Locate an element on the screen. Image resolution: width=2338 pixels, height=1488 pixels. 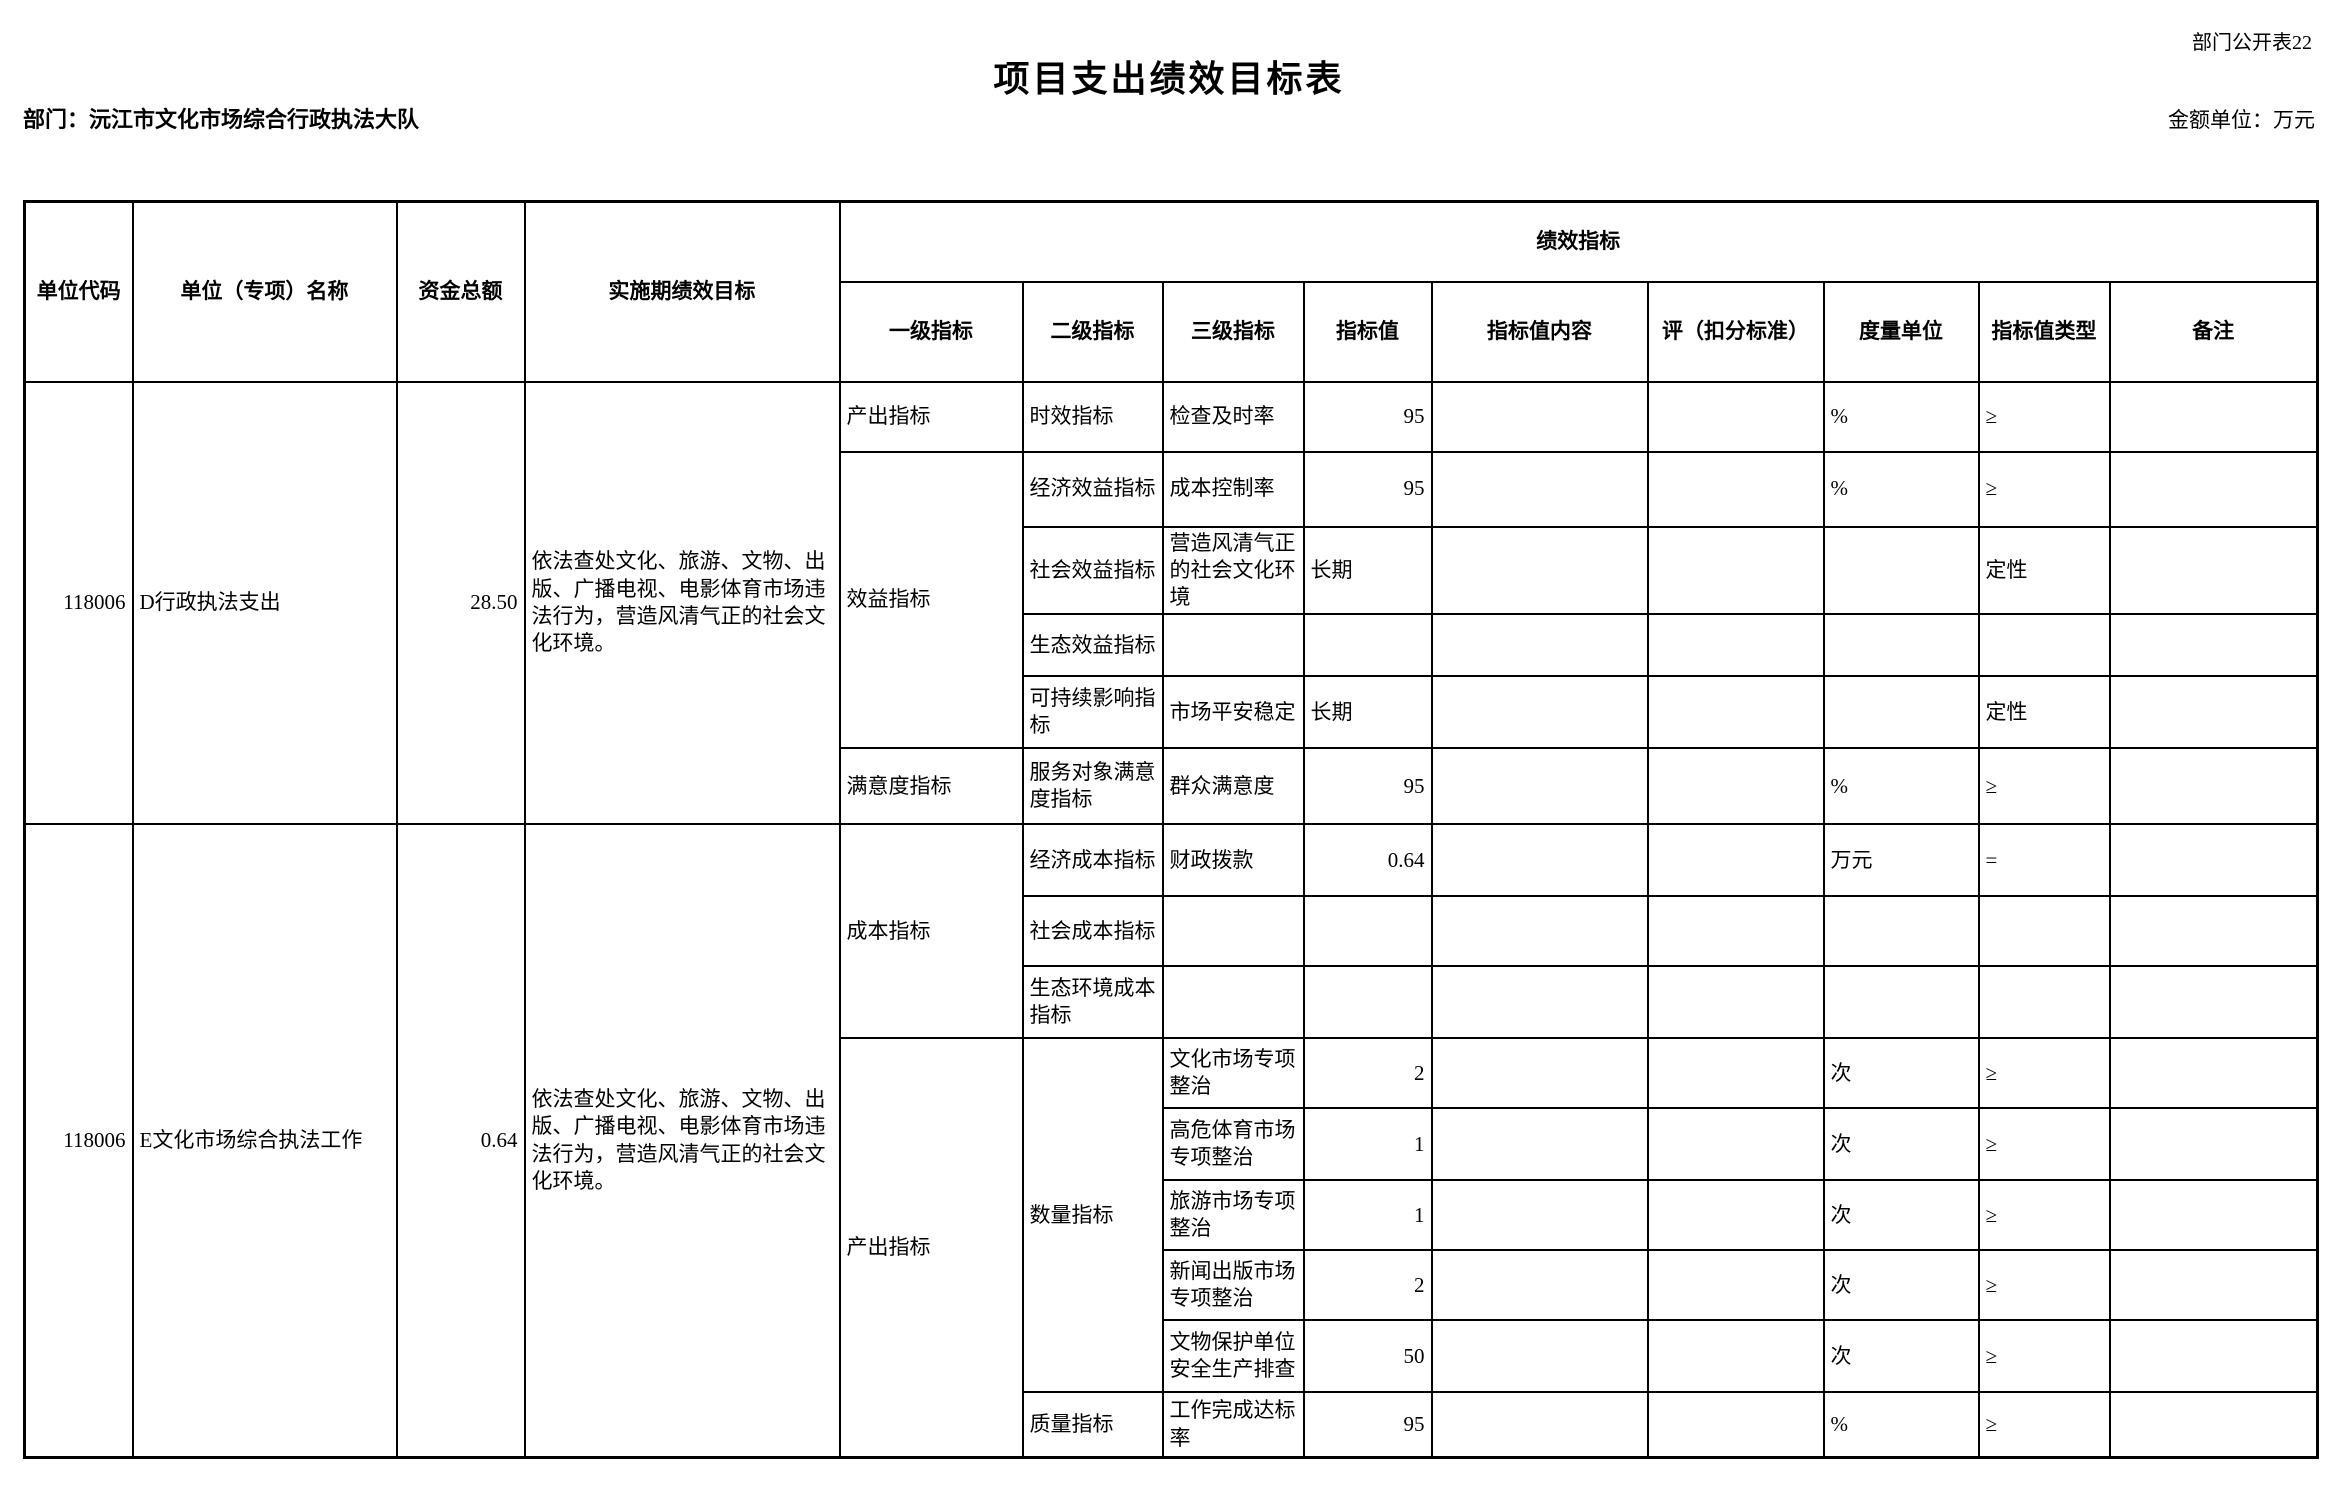
cell-level3: 高危体育市场专项整治 is located at coordinates (1233, 1144).